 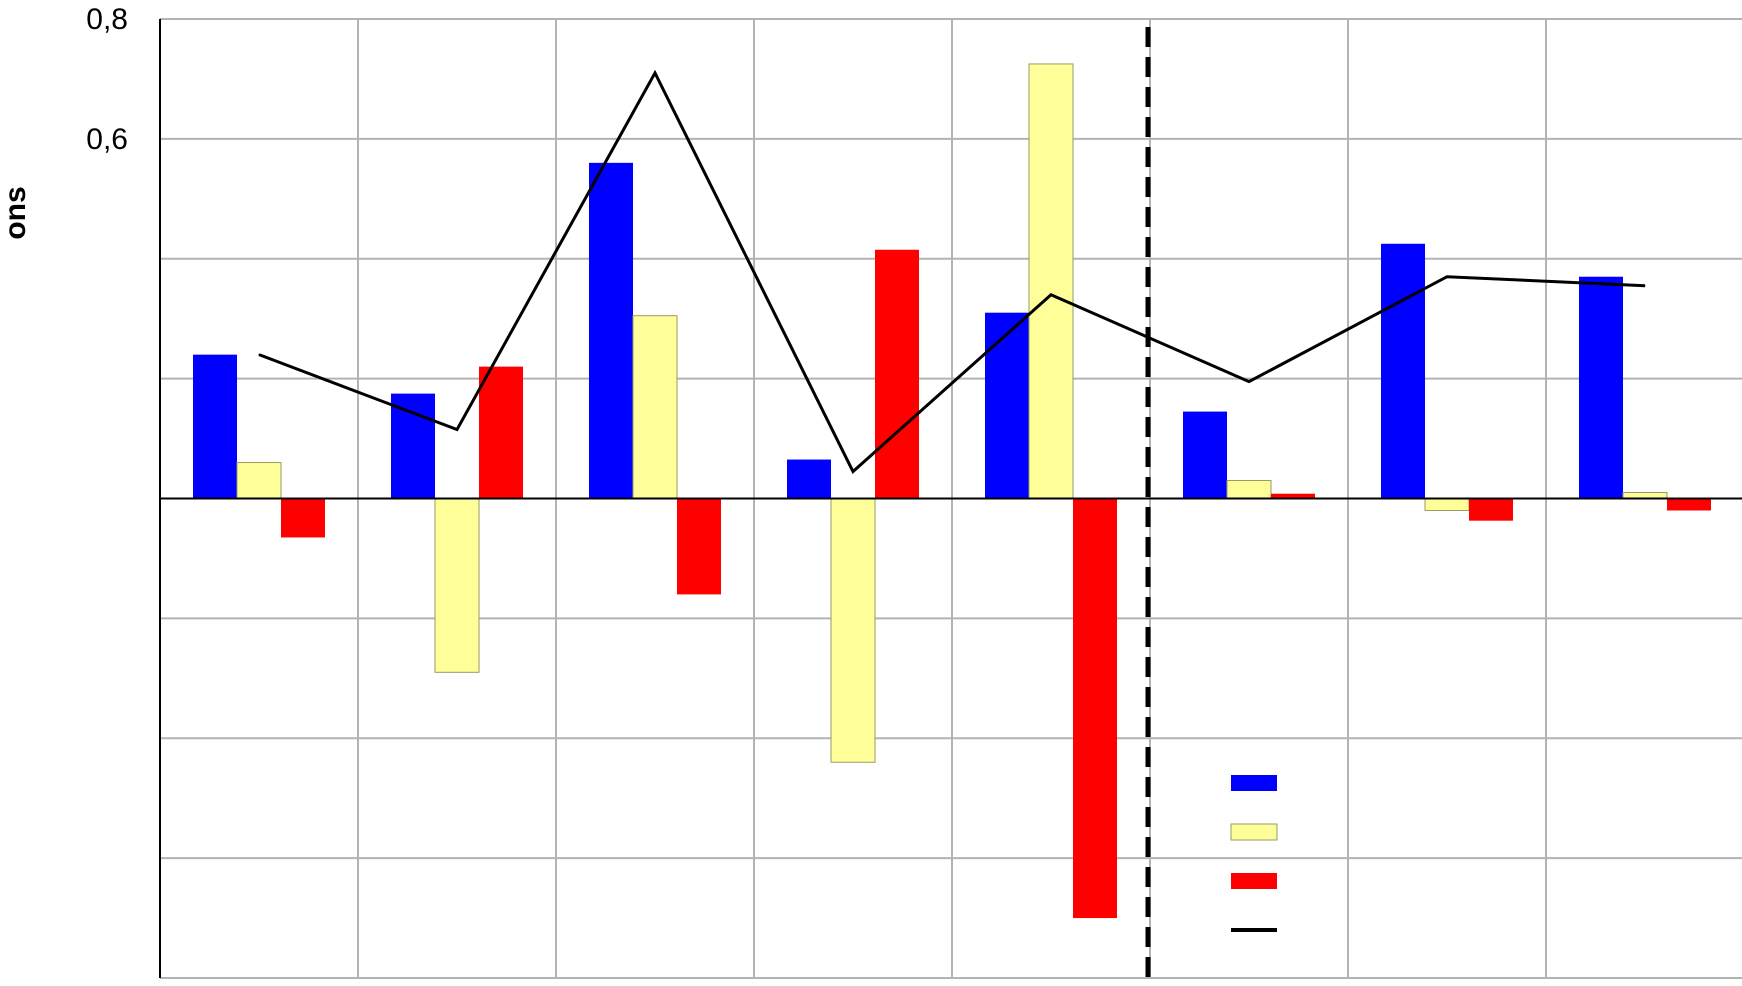 What do you see at coordinates (259, 481) in the screenshot?
I see `bar-series2-group1` at bounding box center [259, 481].